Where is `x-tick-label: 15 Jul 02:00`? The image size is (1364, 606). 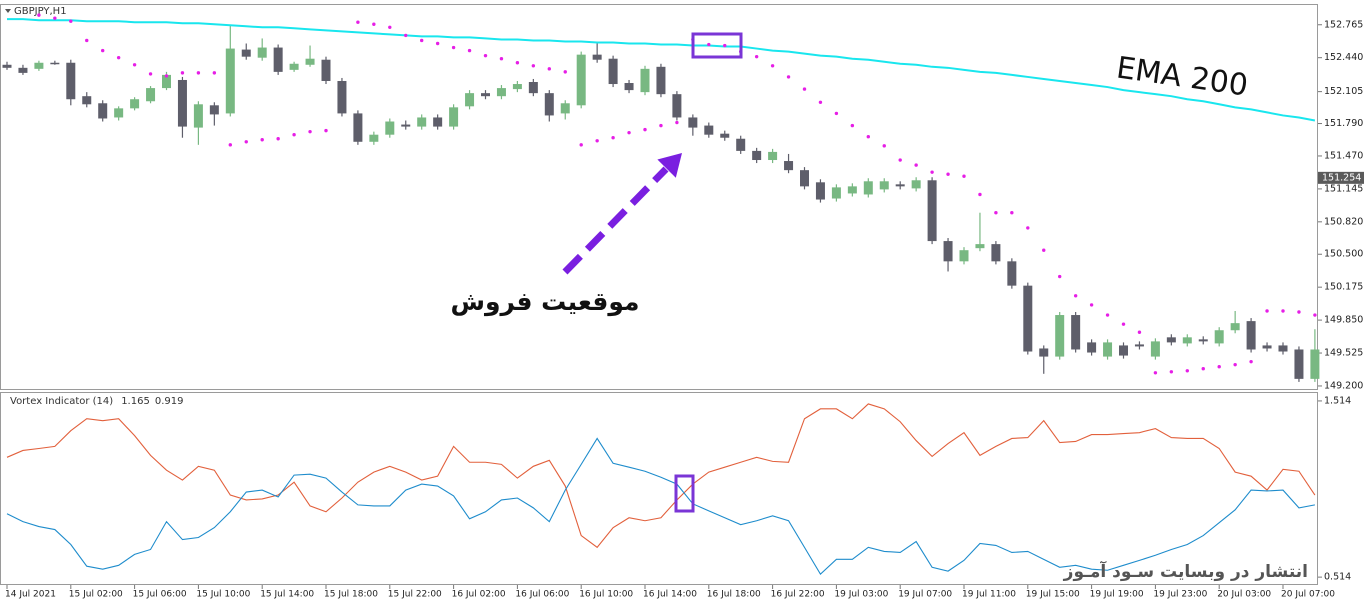
x-tick-label: 15 Jul 02:00 is located at coordinates (96, 595).